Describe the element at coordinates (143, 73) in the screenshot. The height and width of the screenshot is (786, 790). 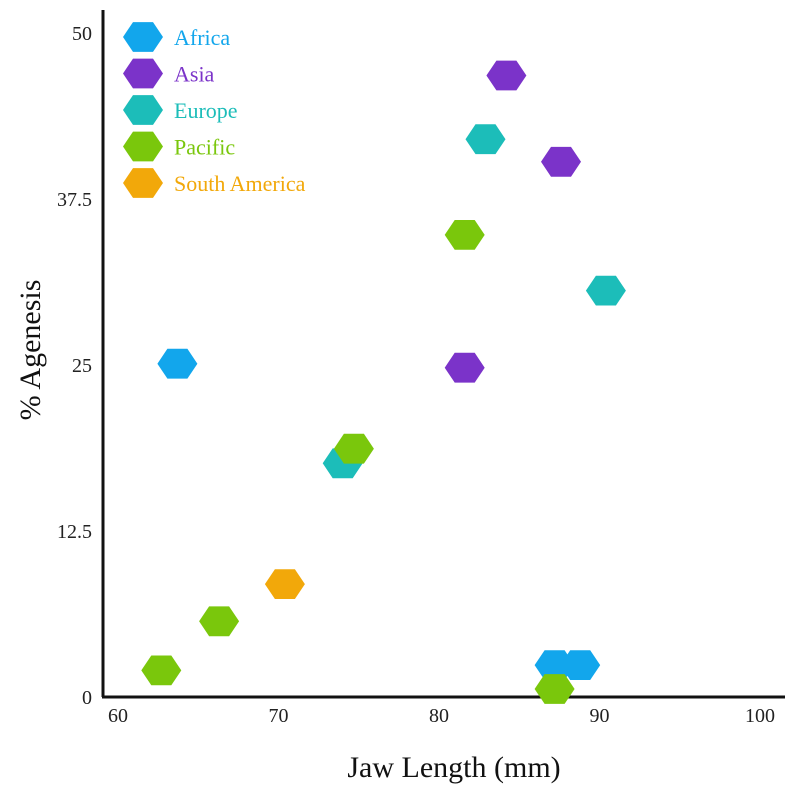
I see `legend-swatch-asia` at that location.